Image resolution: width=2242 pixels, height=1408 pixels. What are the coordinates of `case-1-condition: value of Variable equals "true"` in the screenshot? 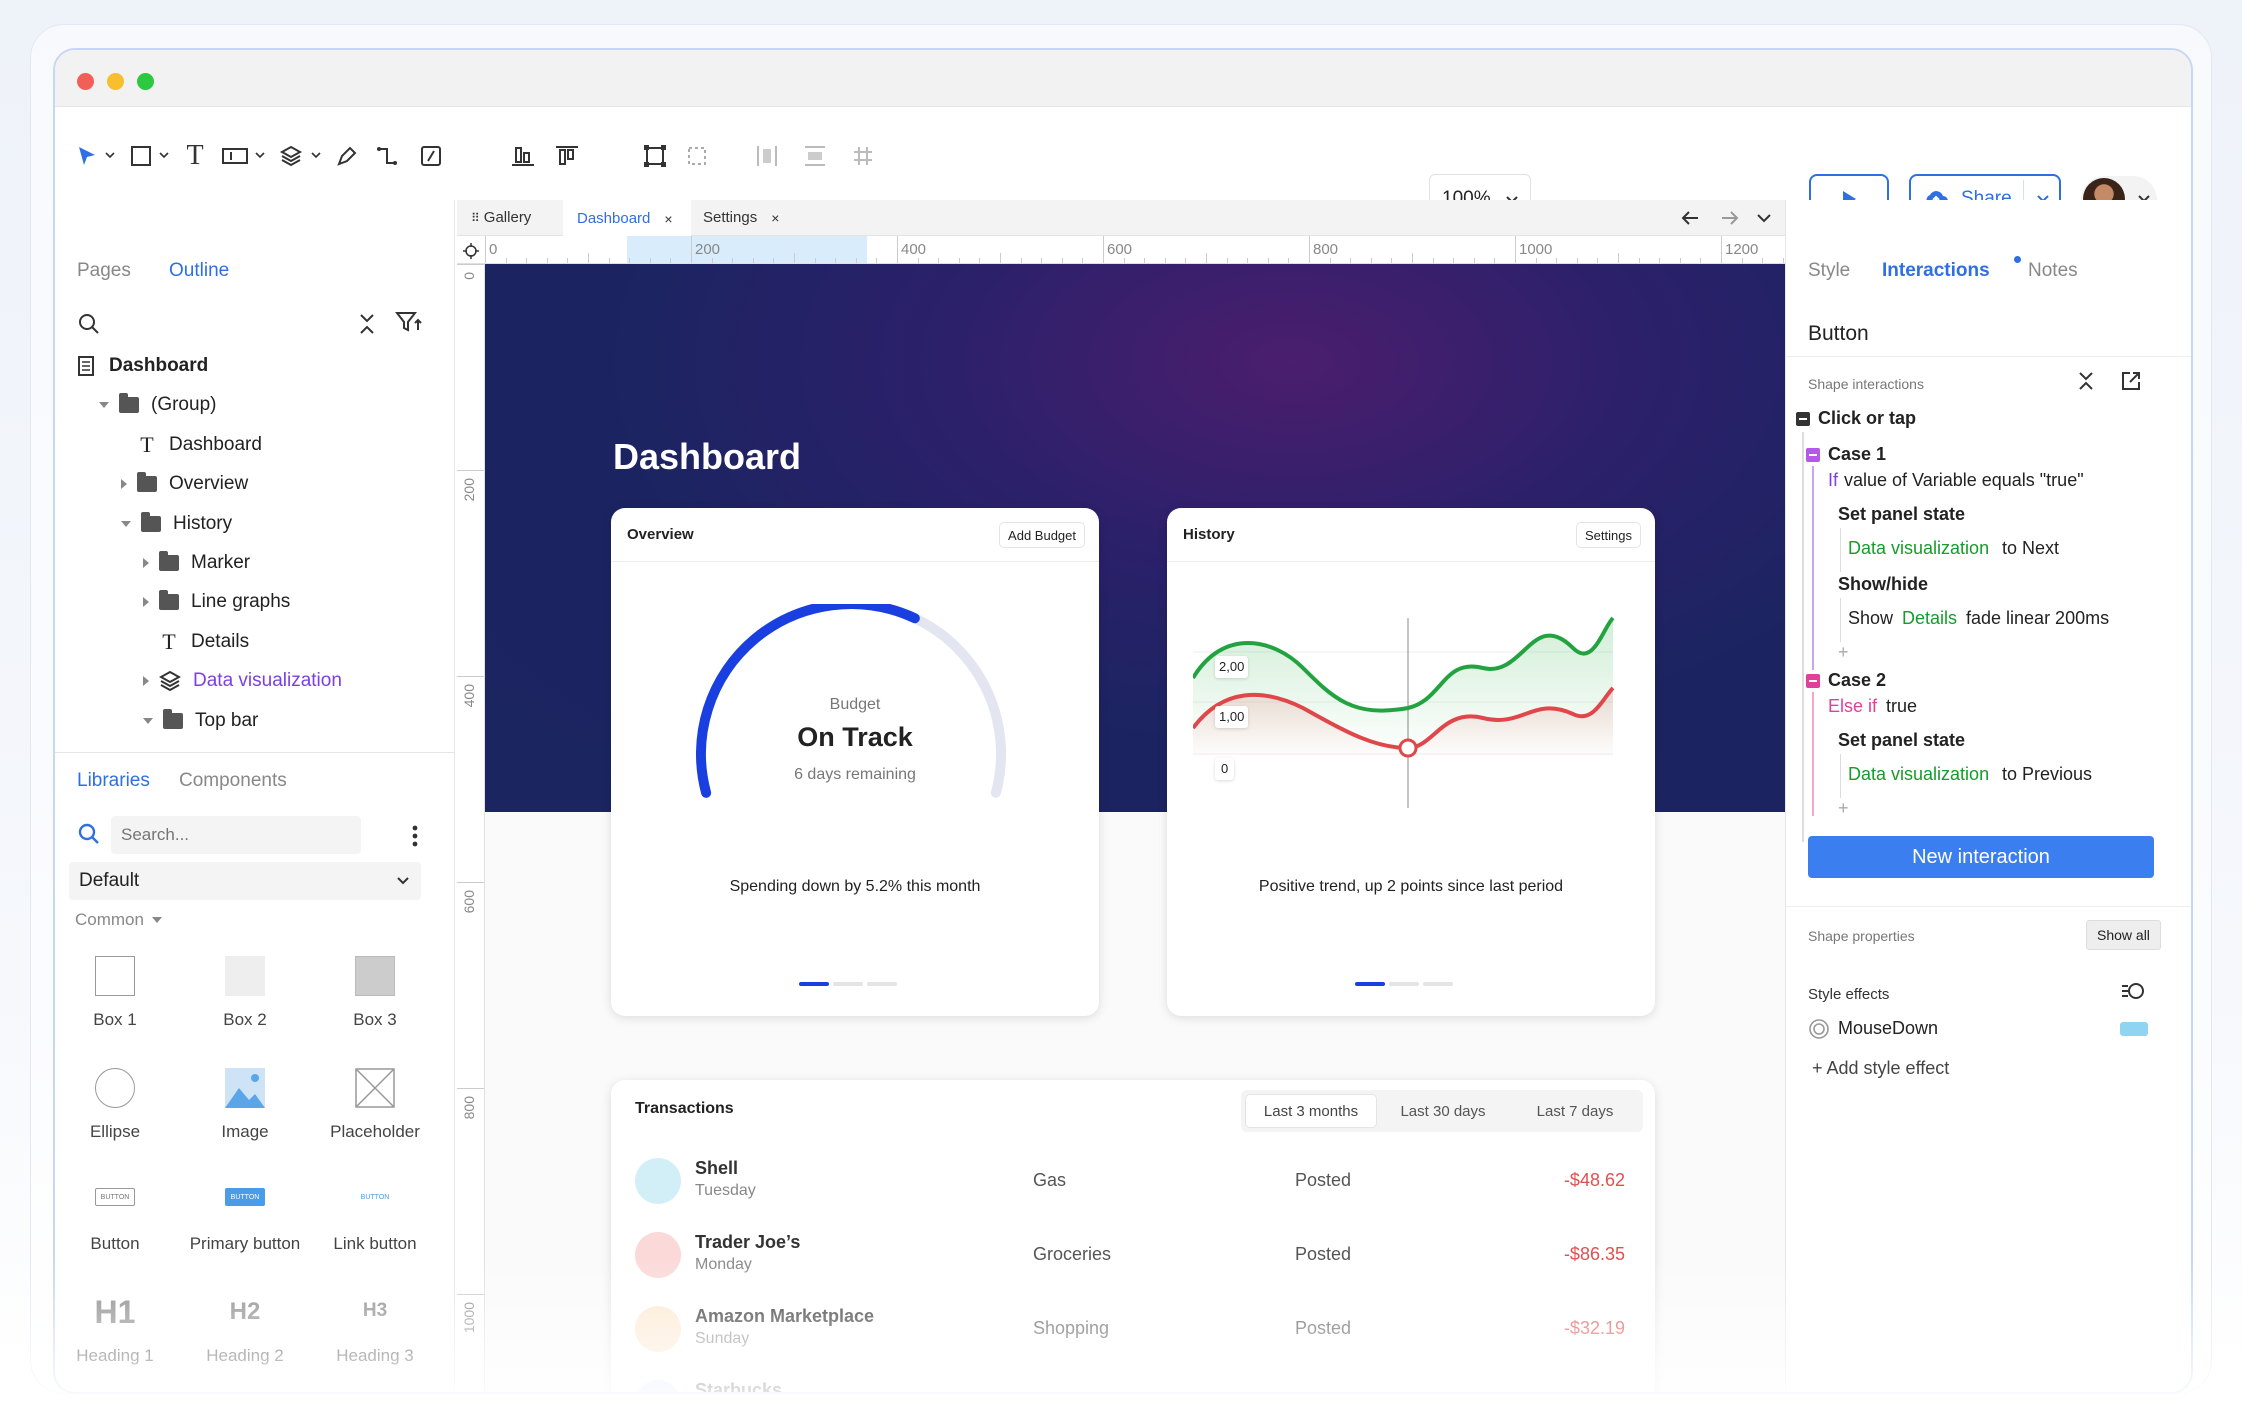 It's located at (1964, 480).